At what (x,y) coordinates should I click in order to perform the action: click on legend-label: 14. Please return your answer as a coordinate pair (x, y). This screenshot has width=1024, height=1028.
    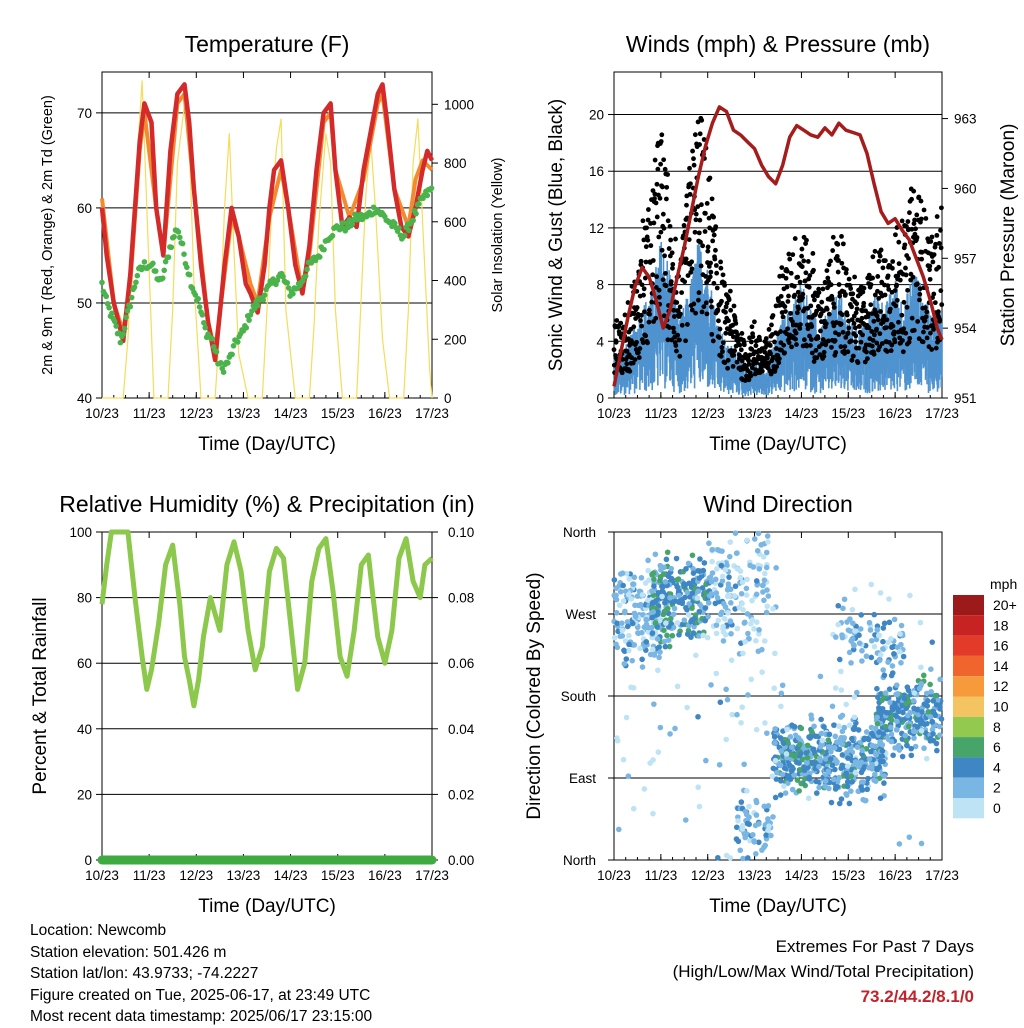
    Looking at the image, I should click on (1001, 666).